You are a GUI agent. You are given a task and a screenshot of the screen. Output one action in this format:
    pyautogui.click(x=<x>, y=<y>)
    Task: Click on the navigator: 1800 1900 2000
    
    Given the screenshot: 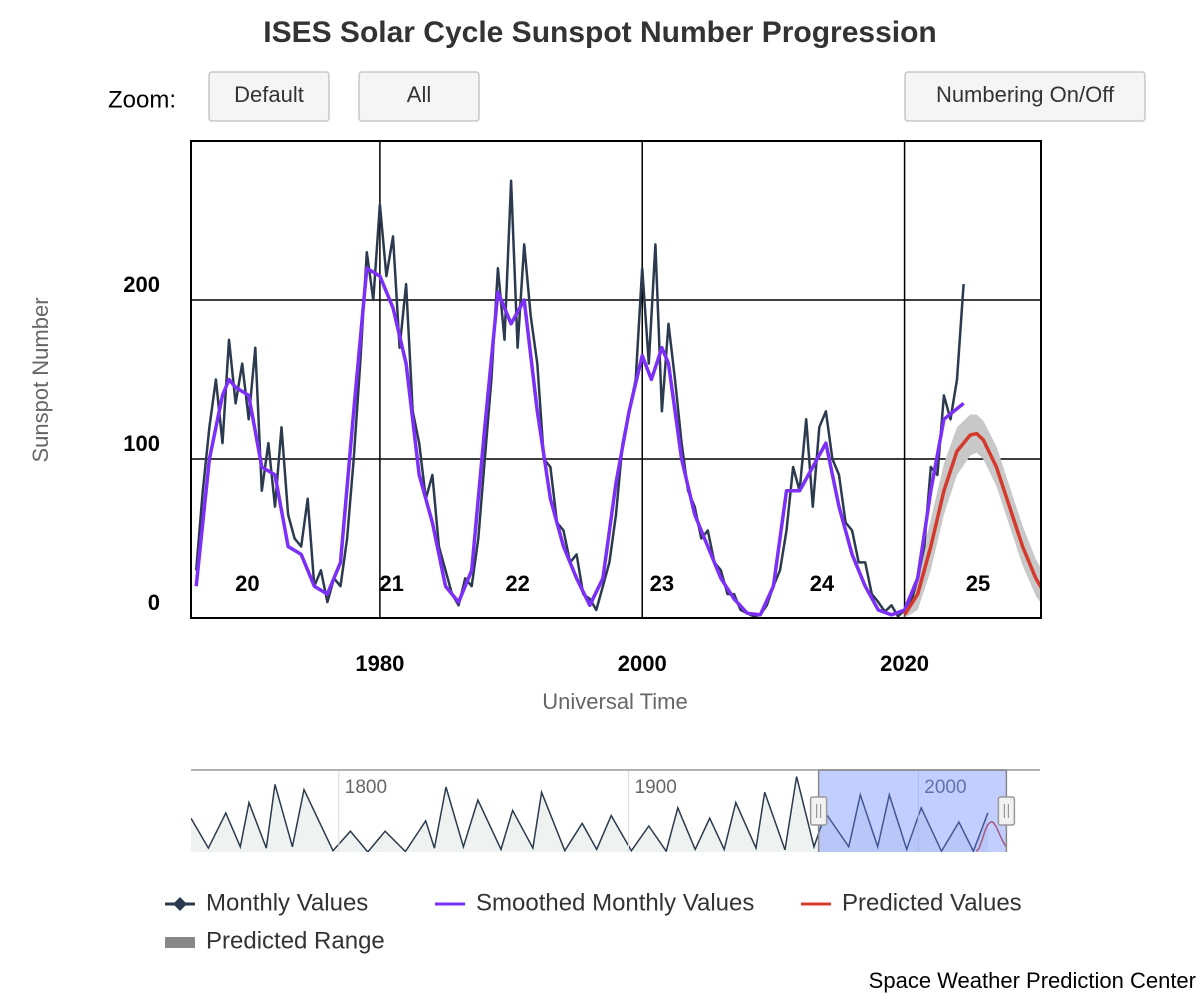 What is the action you would take?
    pyautogui.click(x=615, y=810)
    